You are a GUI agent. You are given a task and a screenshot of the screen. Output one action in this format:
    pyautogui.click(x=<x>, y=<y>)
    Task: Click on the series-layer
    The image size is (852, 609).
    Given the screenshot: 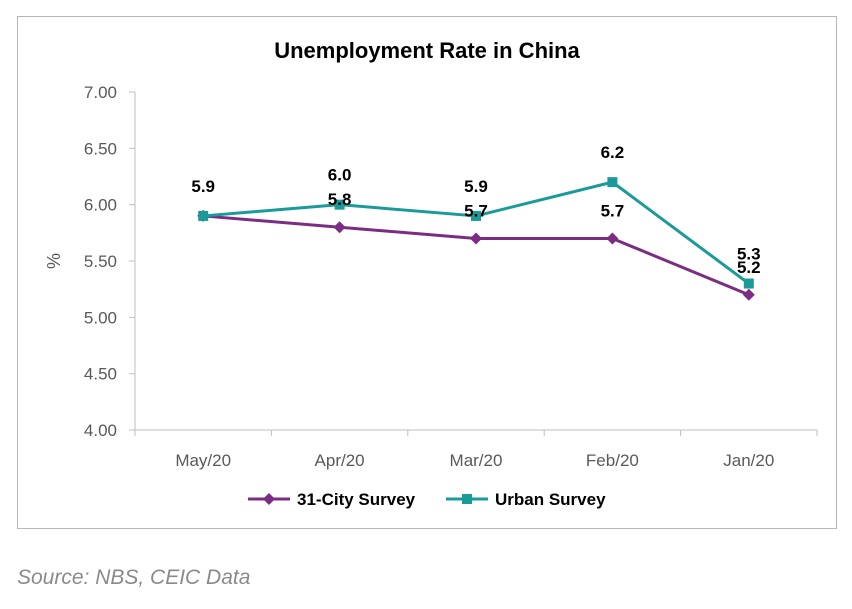 What is the action you would take?
    pyautogui.click(x=476, y=239)
    